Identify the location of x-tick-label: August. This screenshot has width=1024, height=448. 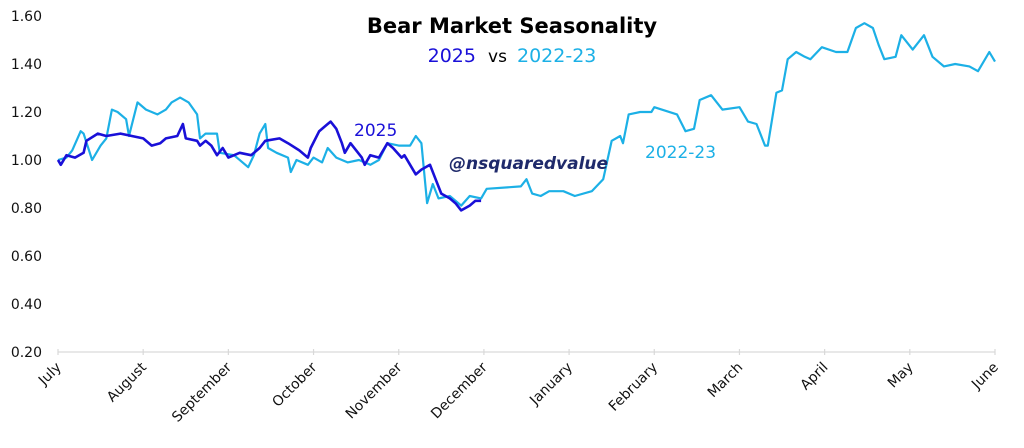
(127, 382).